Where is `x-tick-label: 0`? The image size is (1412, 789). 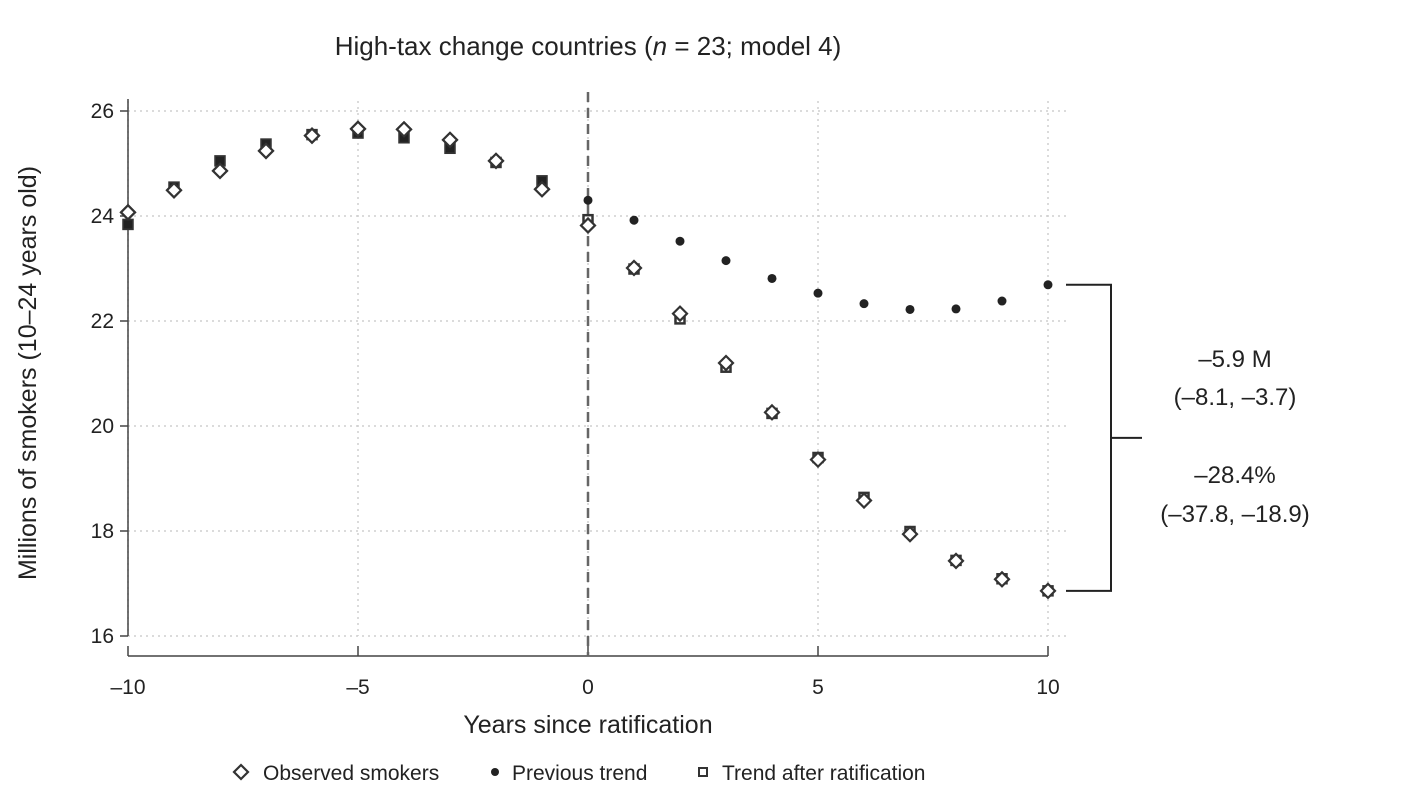 x-tick-label: 0 is located at coordinates (588, 687).